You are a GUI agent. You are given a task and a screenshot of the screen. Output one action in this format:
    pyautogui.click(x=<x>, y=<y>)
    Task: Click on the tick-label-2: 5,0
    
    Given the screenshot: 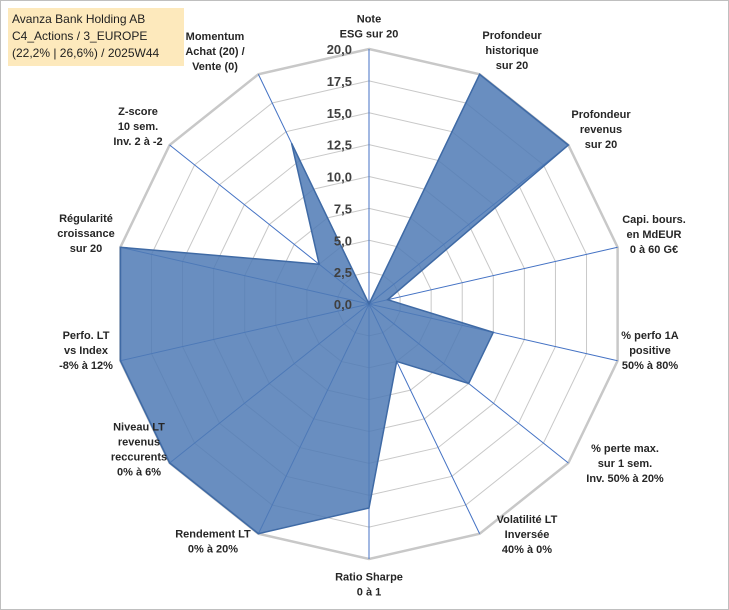 What is the action you would take?
    pyautogui.click(x=343, y=240)
    